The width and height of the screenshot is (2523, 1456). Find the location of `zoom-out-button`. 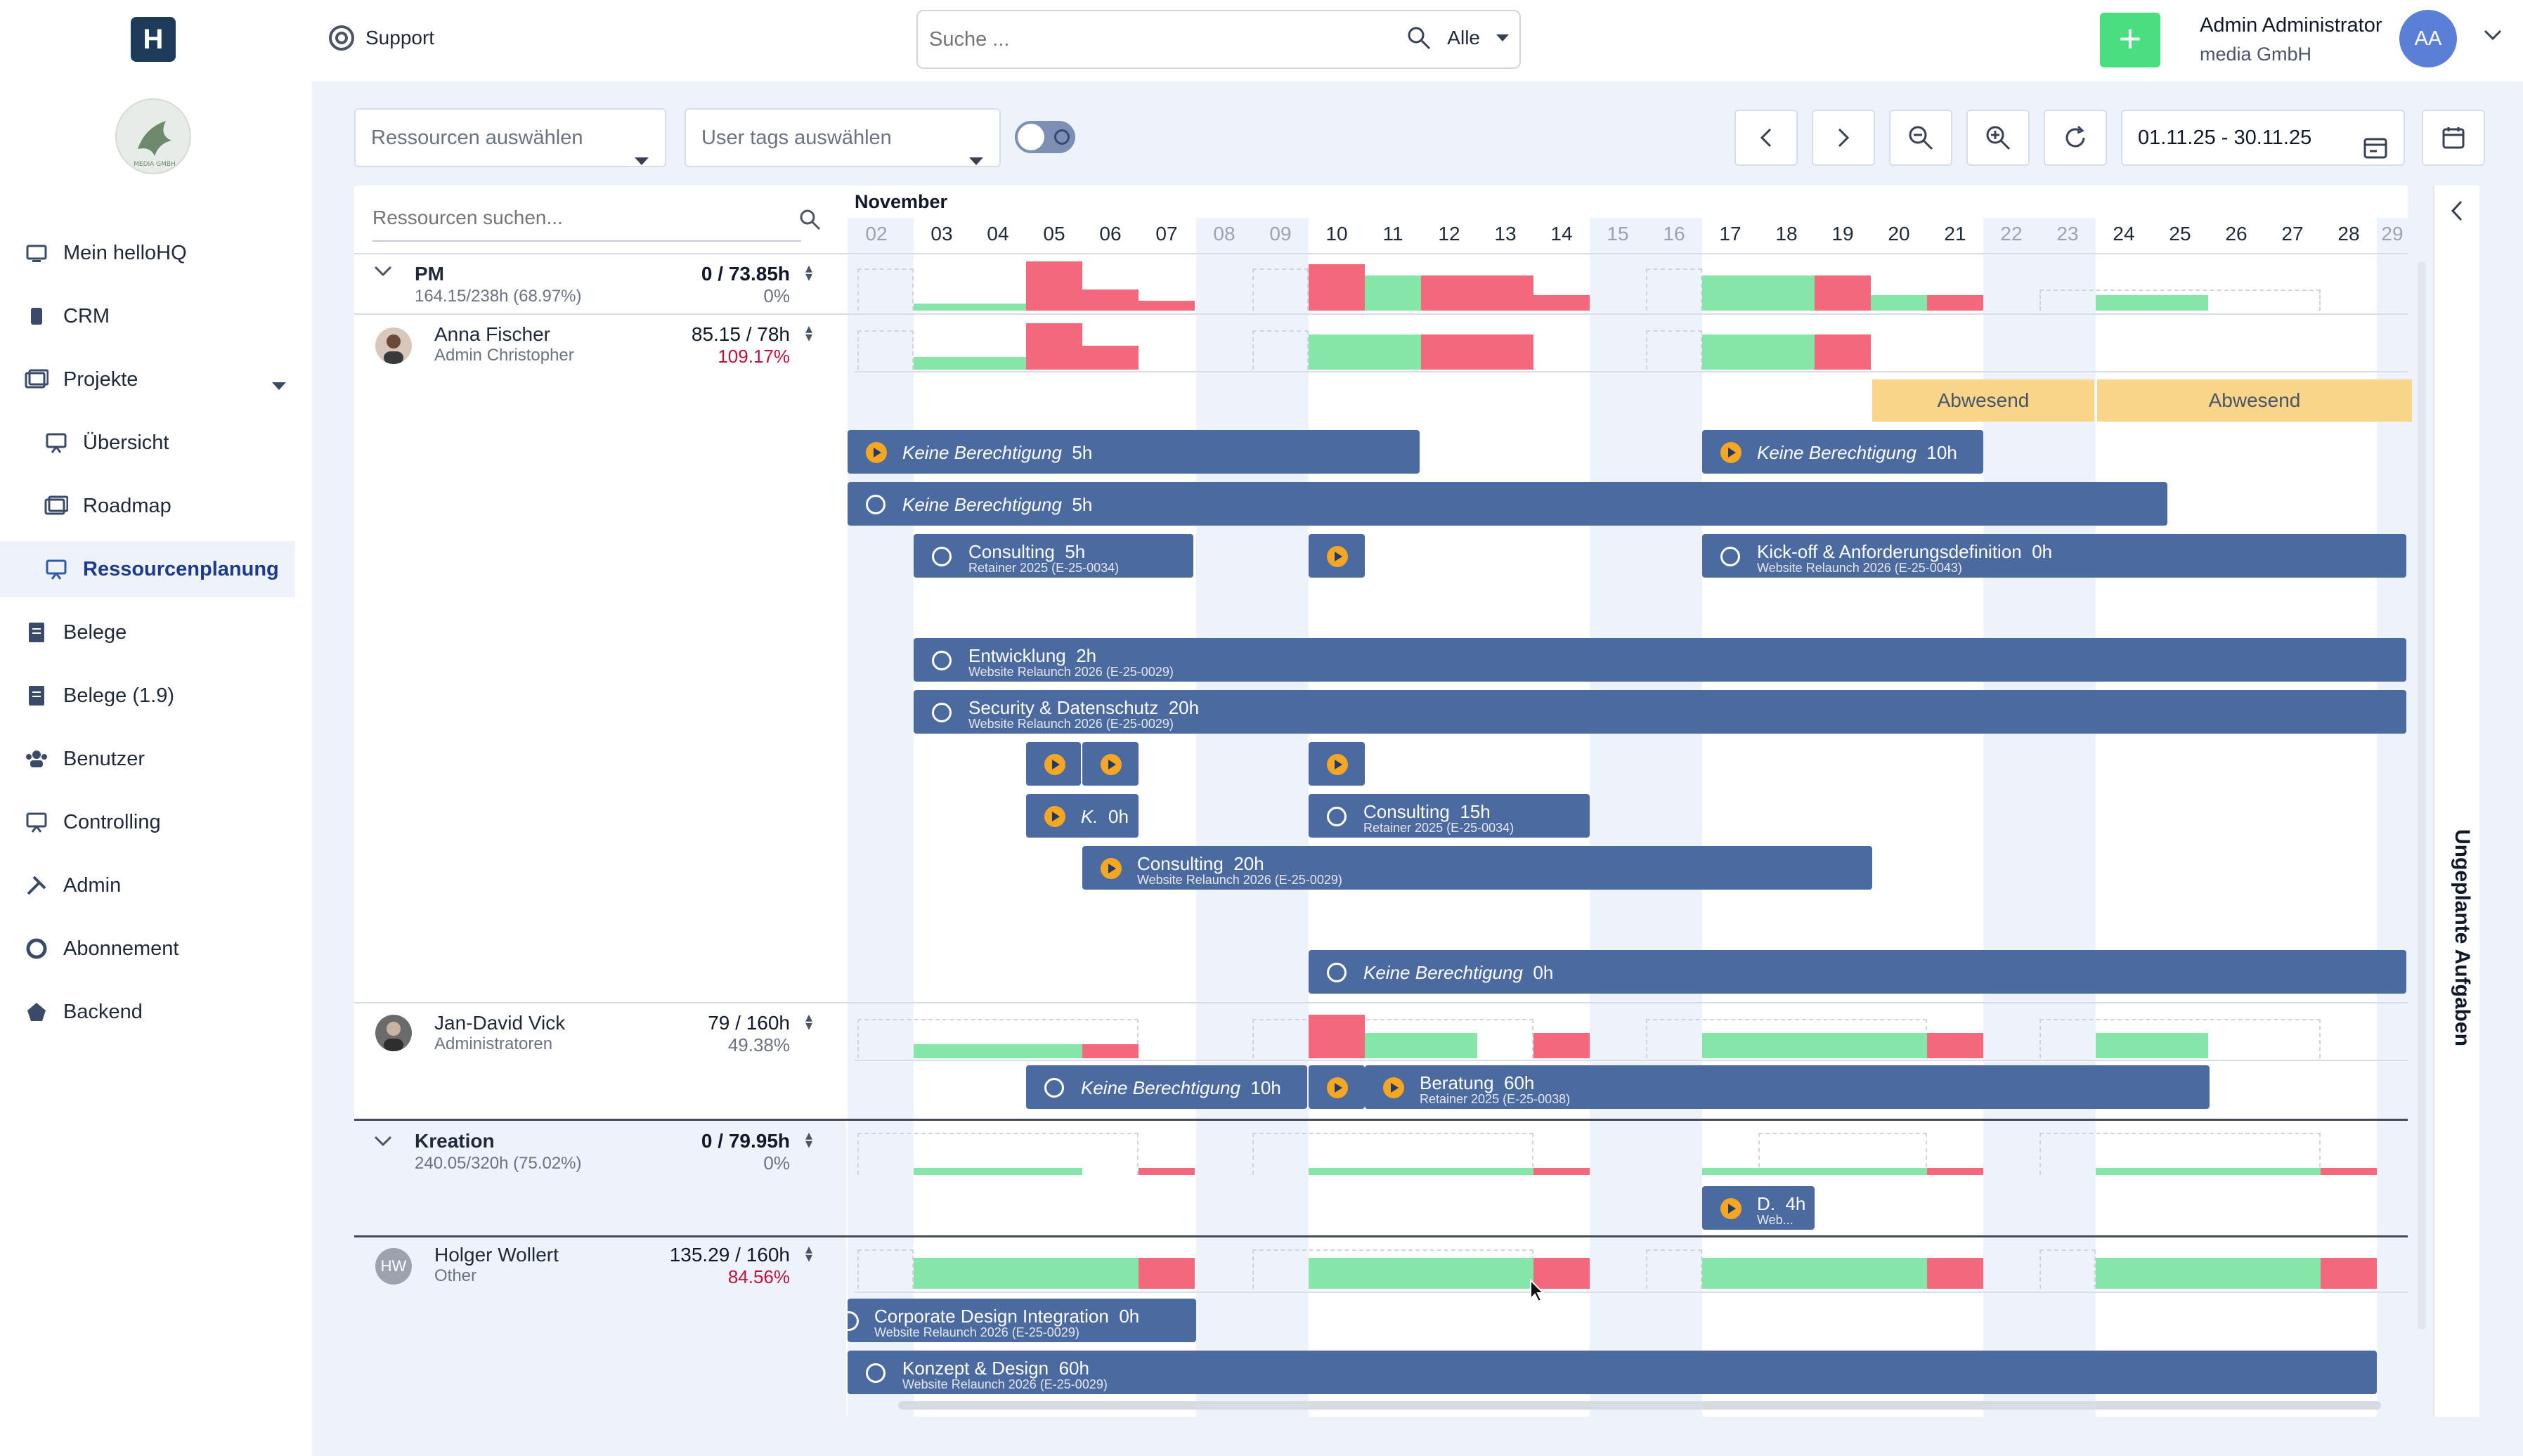

zoom-out-button is located at coordinates (1920, 138).